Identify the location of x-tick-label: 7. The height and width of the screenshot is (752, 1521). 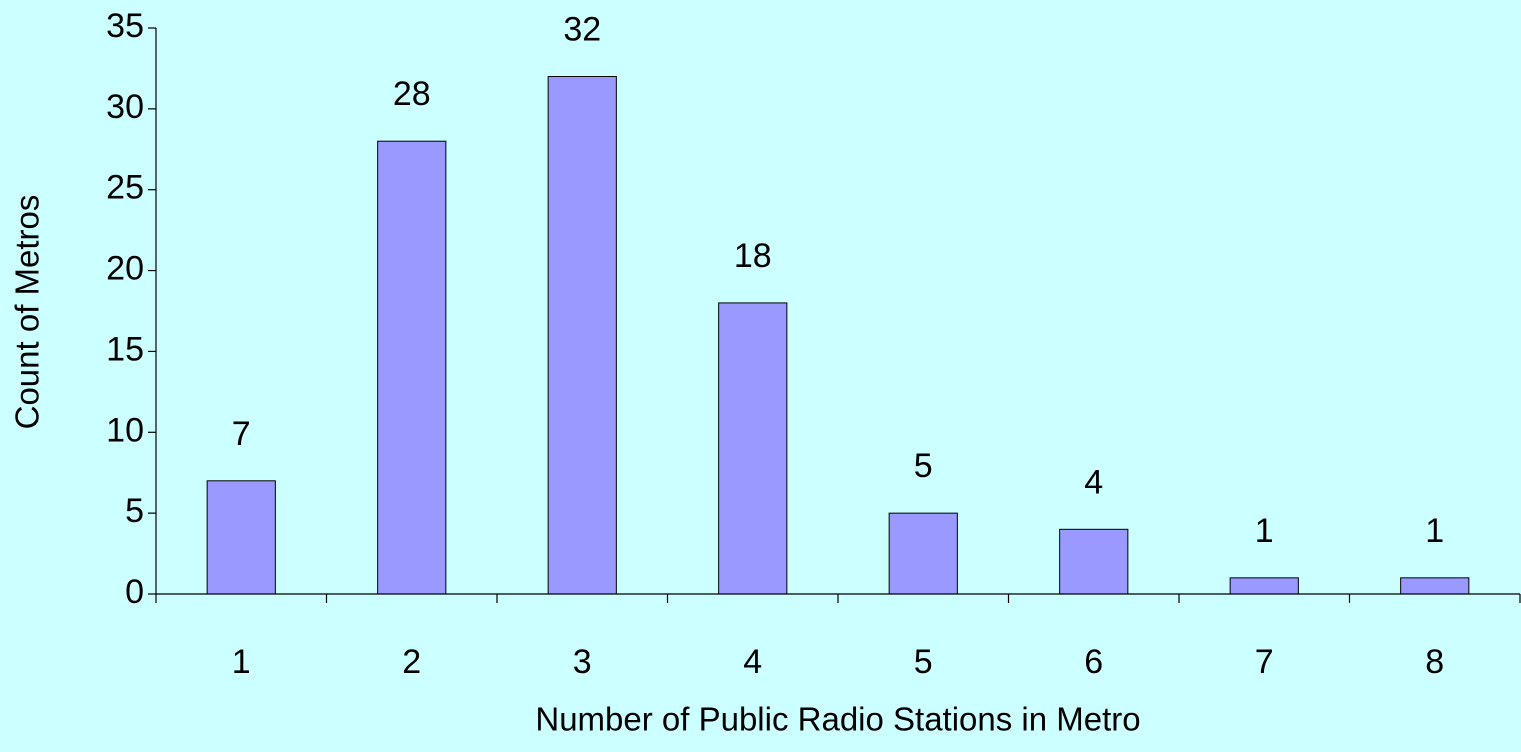
(1264, 662).